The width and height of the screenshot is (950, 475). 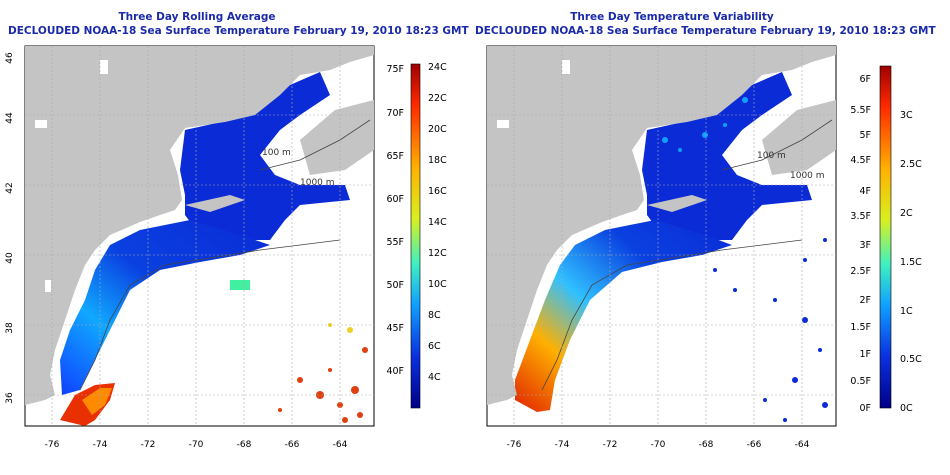 What do you see at coordinates (395, 199) in the screenshot?
I see `f-tick: 60F` at bounding box center [395, 199].